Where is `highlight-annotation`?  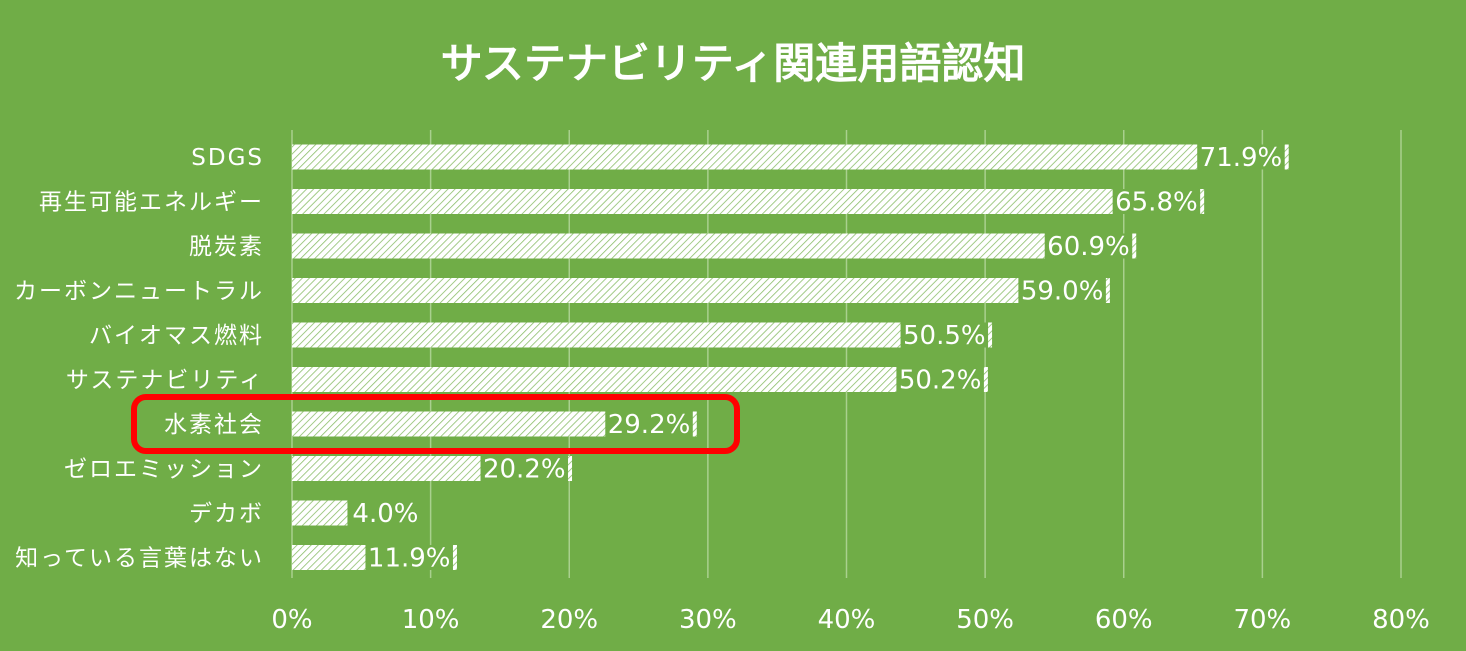 highlight-annotation is located at coordinates (435, 424).